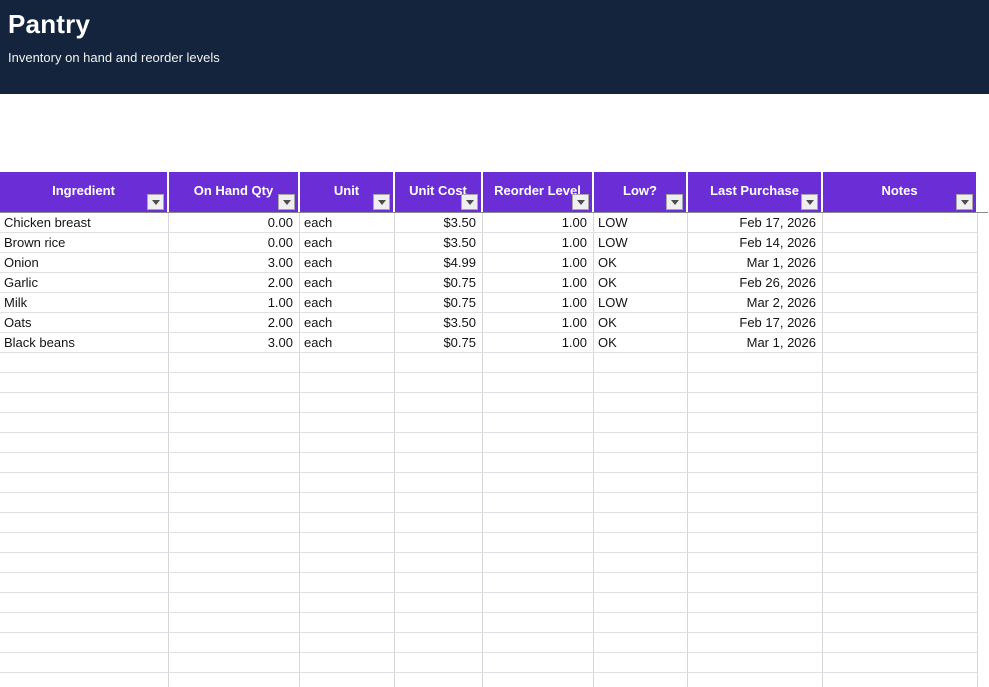  What do you see at coordinates (755, 323) in the screenshot?
I see `cell-last-purchase: Feb 17, 2026` at bounding box center [755, 323].